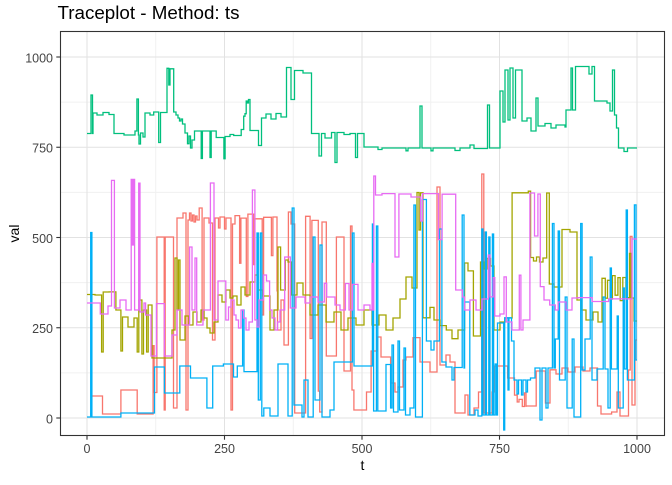 This screenshot has height=485, width=672. I want to click on svg-text: Traceplot - Method: ts, so click(149, 12).